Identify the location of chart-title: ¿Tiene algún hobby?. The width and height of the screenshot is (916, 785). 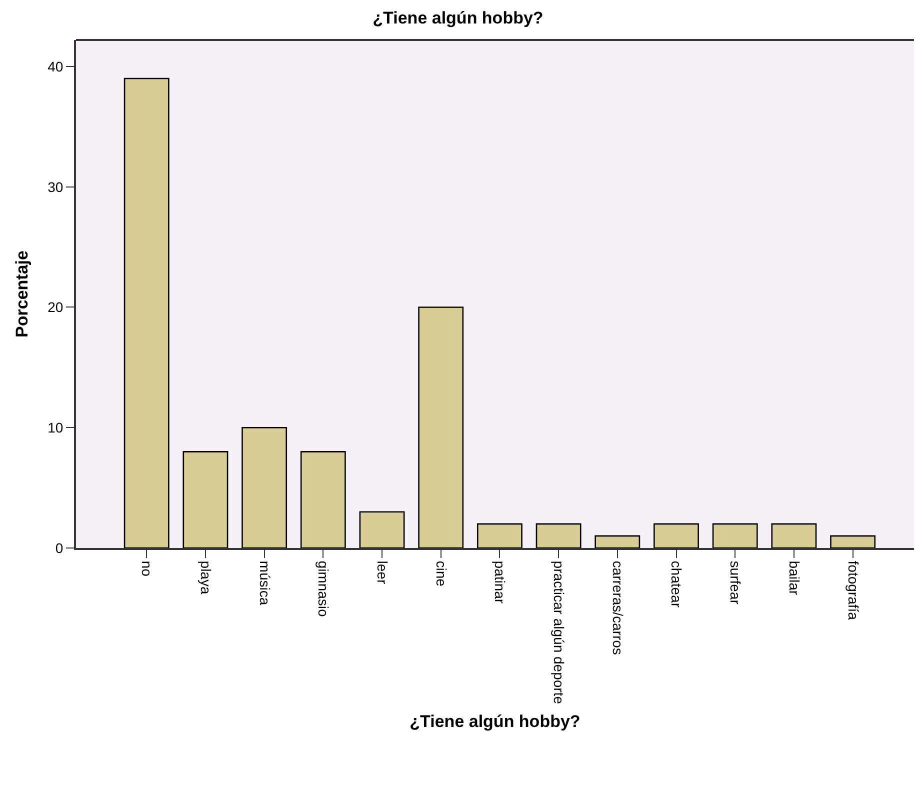
(458, 18).